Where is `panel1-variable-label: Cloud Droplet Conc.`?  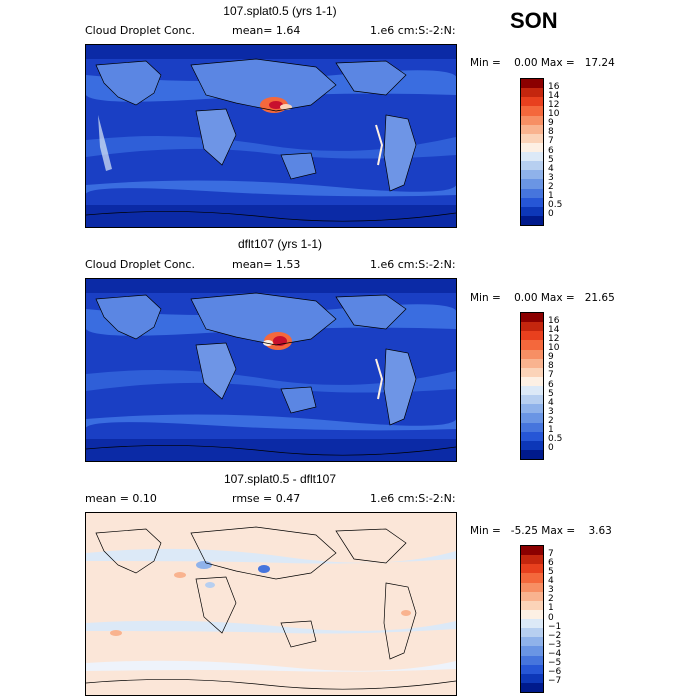
panel1-variable-label: Cloud Droplet Conc. is located at coordinates (140, 30).